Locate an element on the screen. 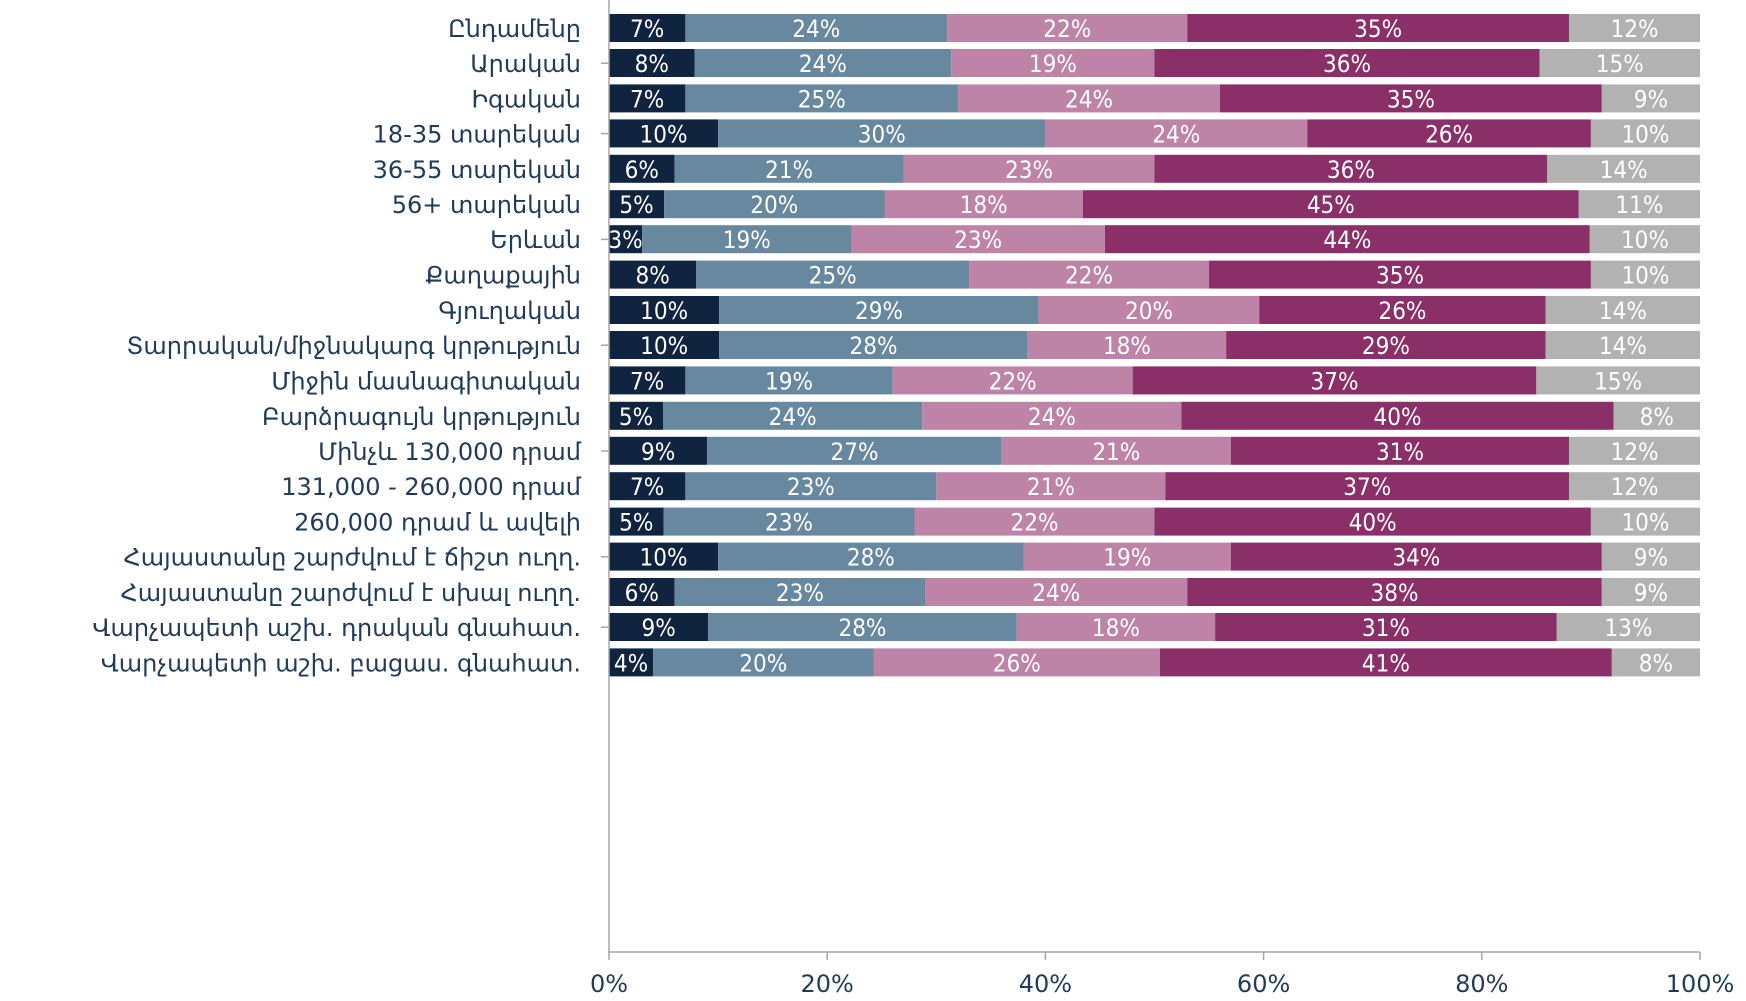  bar-row: 8% 24% 19% 36% 15% is located at coordinates (1154, 63).